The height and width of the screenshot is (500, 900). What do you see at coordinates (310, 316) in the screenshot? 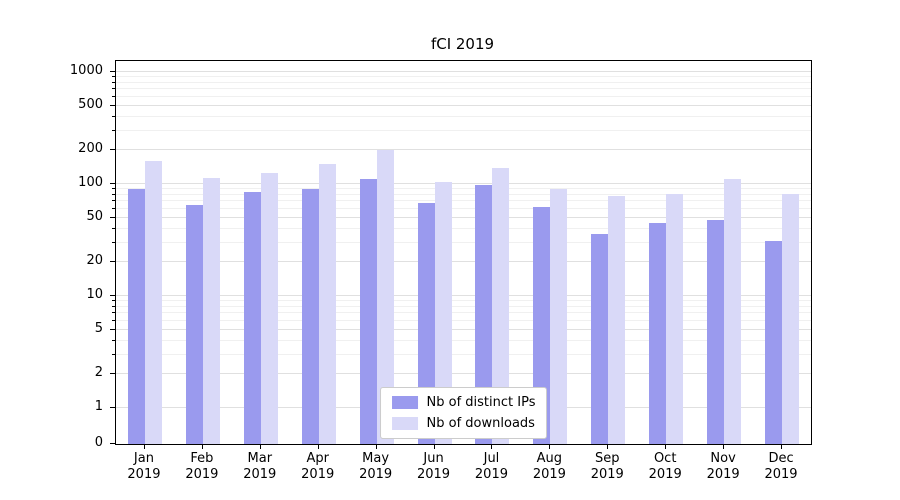
I see `bar-nb-of-distinct-ips-apr-2019` at bounding box center [310, 316].